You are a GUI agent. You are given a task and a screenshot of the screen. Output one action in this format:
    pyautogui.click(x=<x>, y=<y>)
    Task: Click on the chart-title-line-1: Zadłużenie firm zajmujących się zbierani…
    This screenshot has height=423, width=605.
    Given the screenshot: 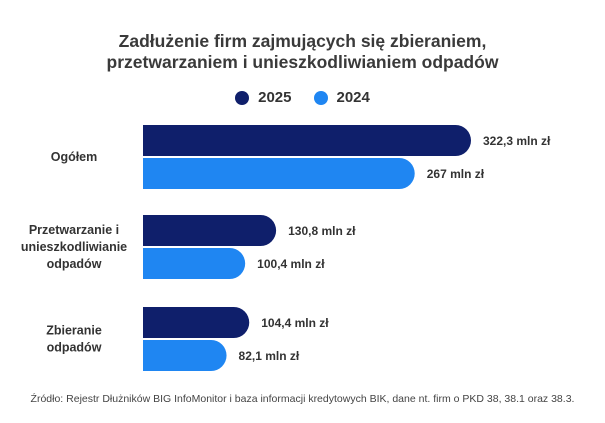 What is the action you would take?
    pyautogui.click(x=302, y=41)
    